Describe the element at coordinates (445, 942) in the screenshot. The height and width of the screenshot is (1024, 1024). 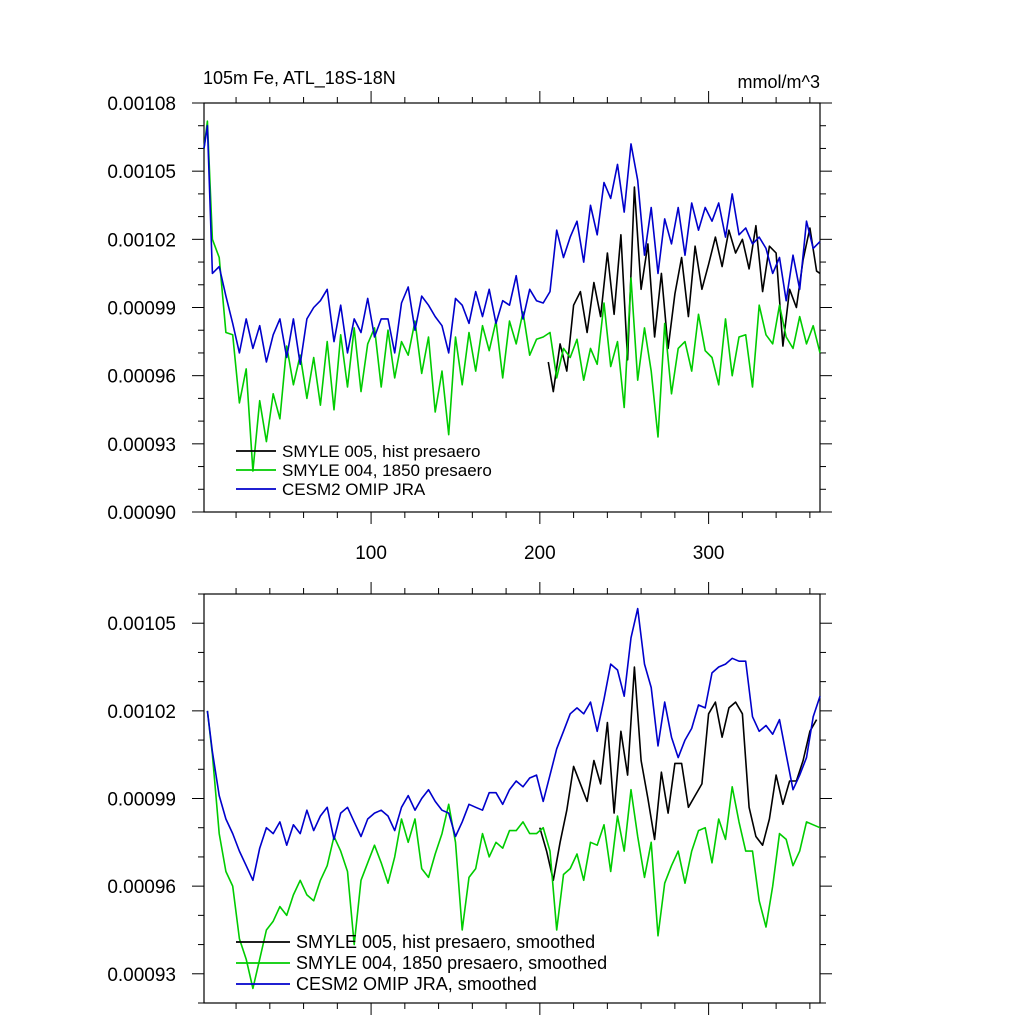
I see `legend-label: SMYLE 005, hist presaero, smoothed` at that location.